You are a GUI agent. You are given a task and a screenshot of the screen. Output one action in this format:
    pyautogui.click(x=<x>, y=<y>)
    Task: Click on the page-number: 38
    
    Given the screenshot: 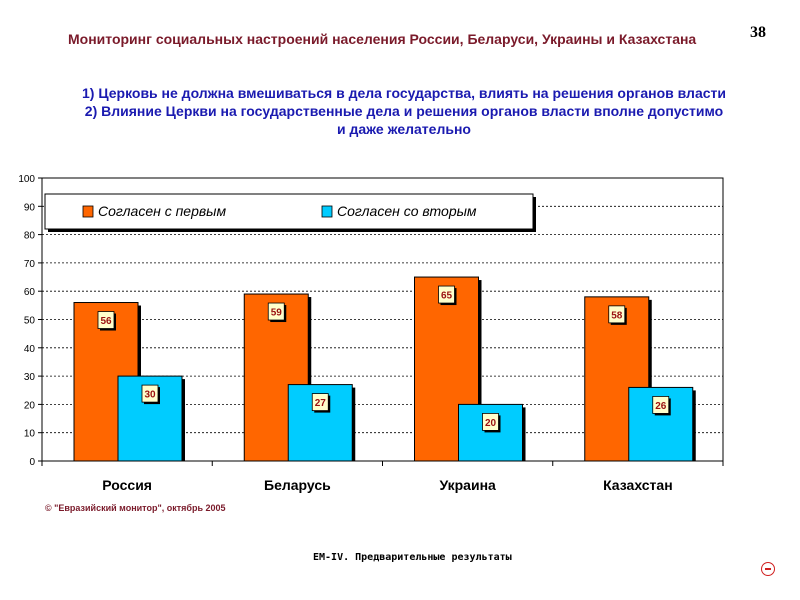 What is the action you would take?
    pyautogui.click(x=758, y=32)
    